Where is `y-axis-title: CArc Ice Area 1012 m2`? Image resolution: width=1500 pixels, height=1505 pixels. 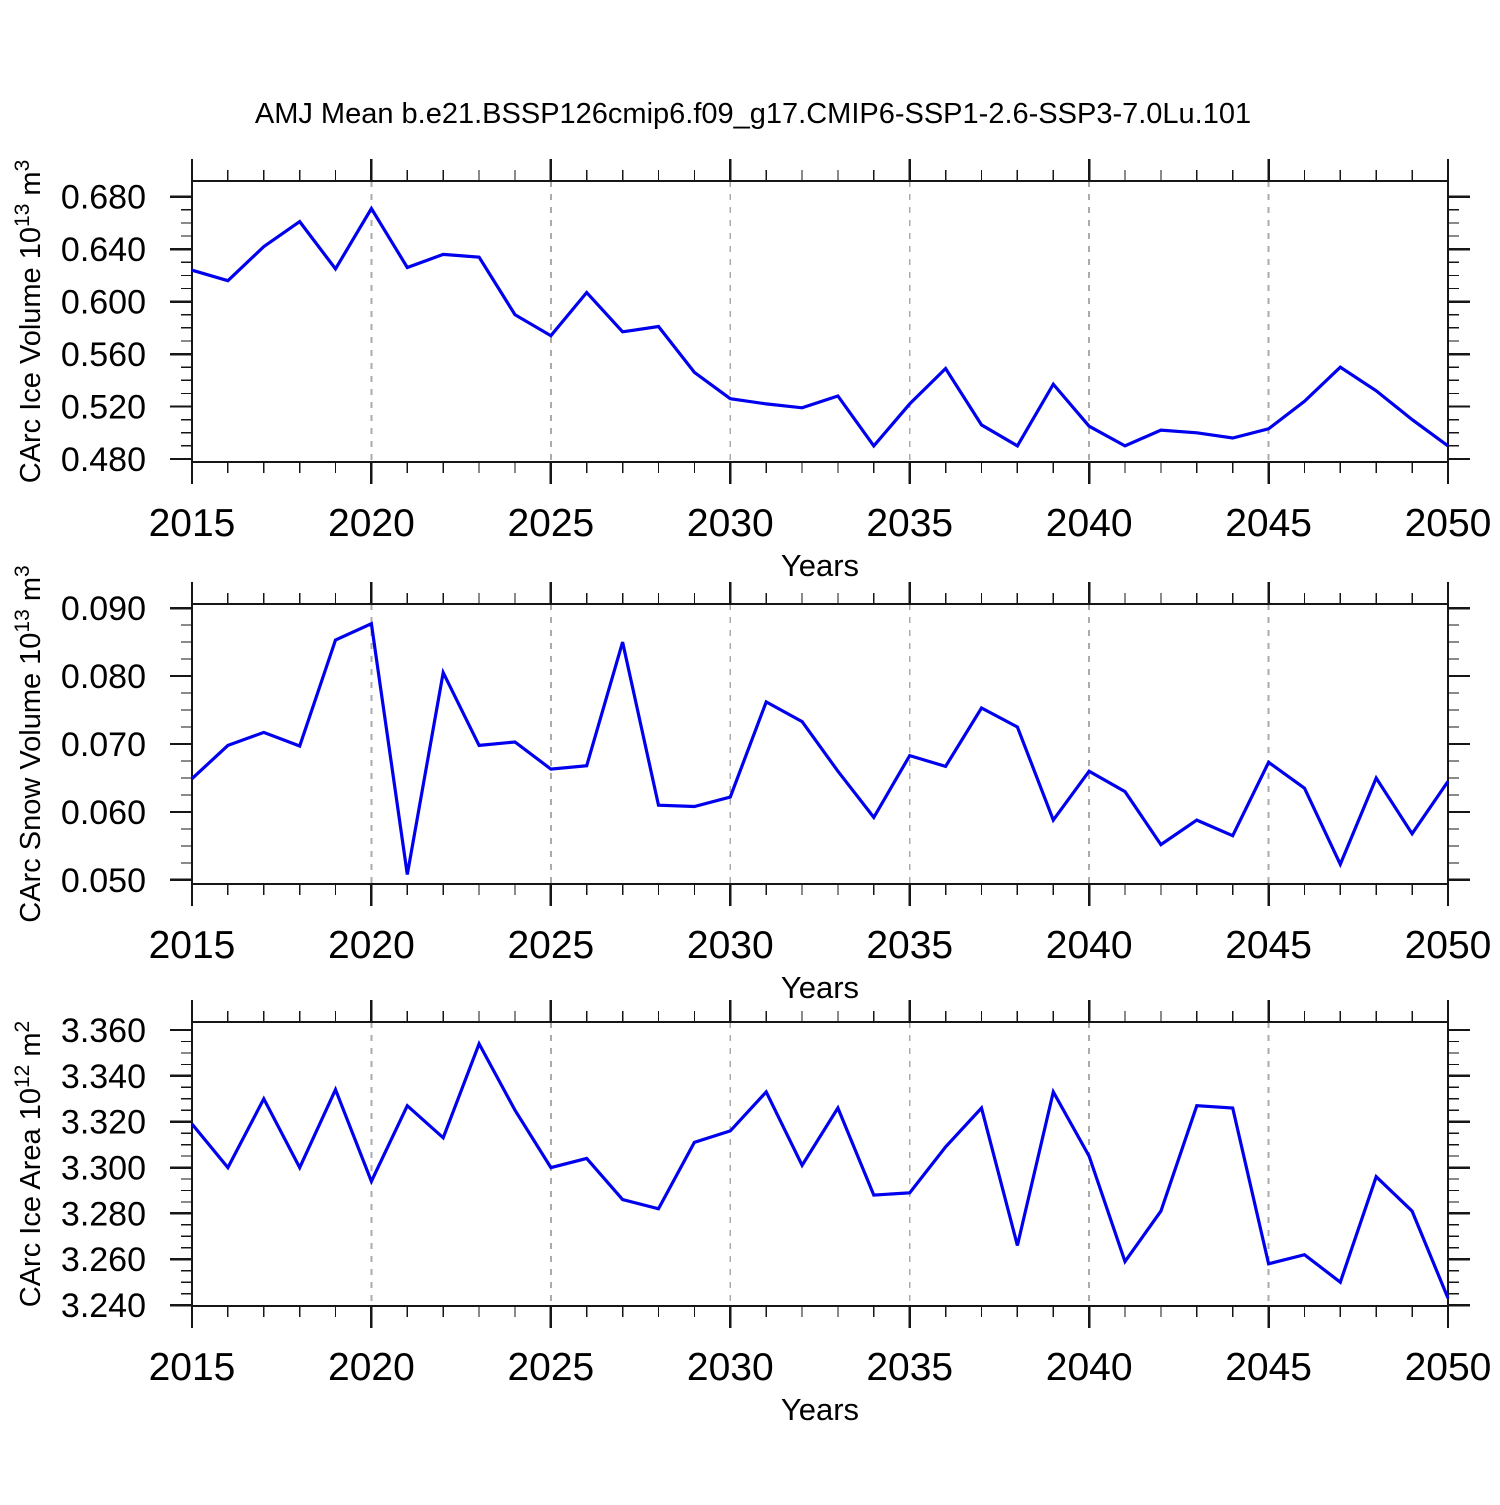
y-axis-title: CArc Ice Area 1012 m2 is located at coordinates (29, 1164).